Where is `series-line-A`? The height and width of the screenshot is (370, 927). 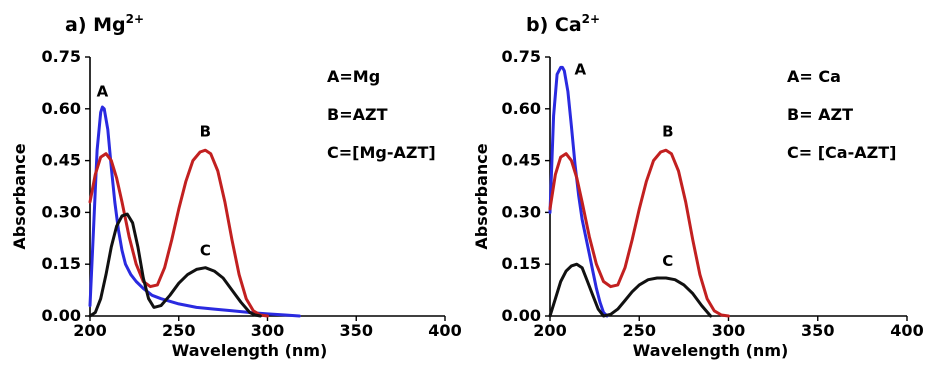 series-line-A is located at coordinates (194, 211).